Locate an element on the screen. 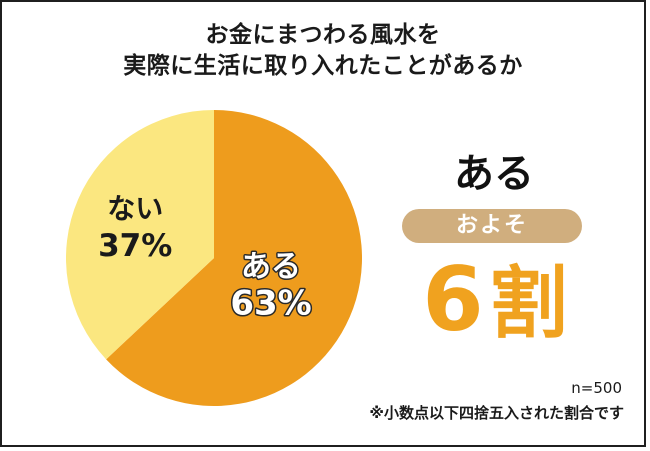 The image size is (650, 451). summary-headline: ある is located at coordinates (494, 174).